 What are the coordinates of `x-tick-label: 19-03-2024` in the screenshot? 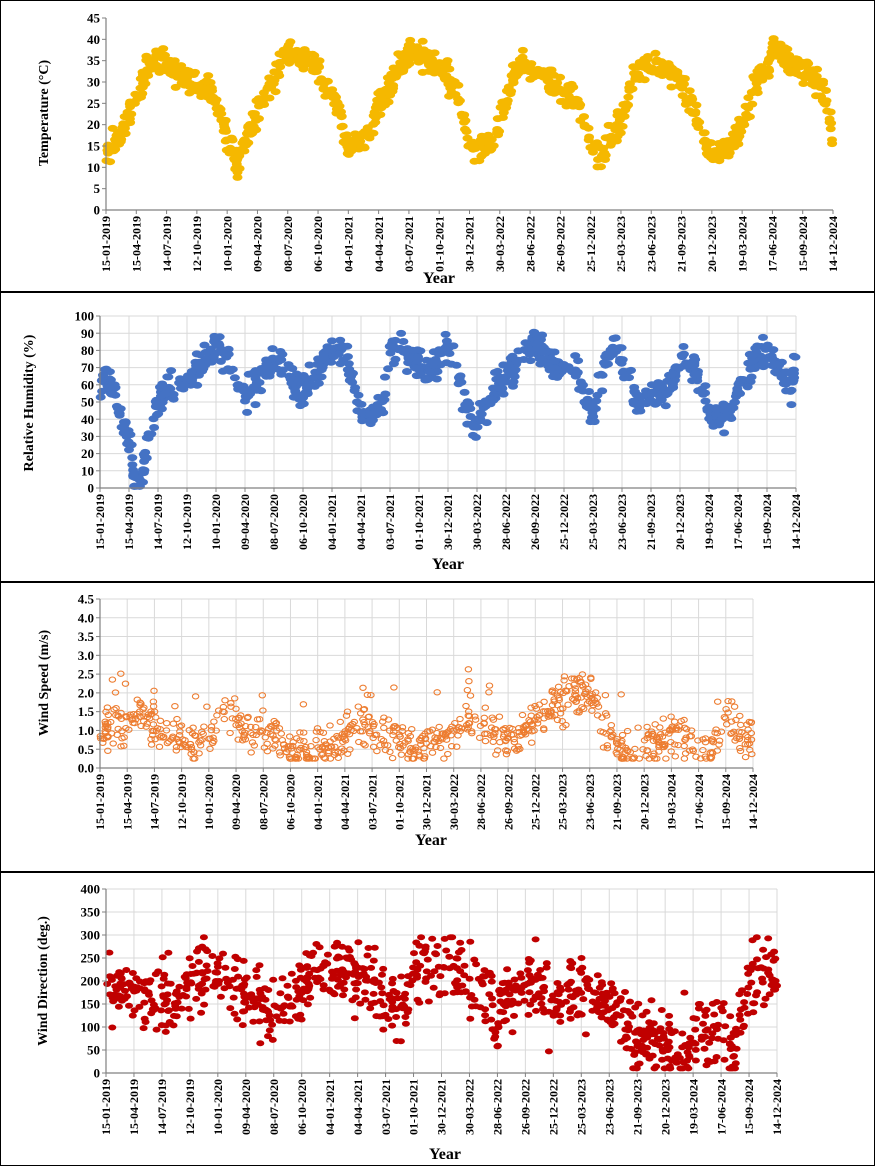 It's located at (693, 1107).